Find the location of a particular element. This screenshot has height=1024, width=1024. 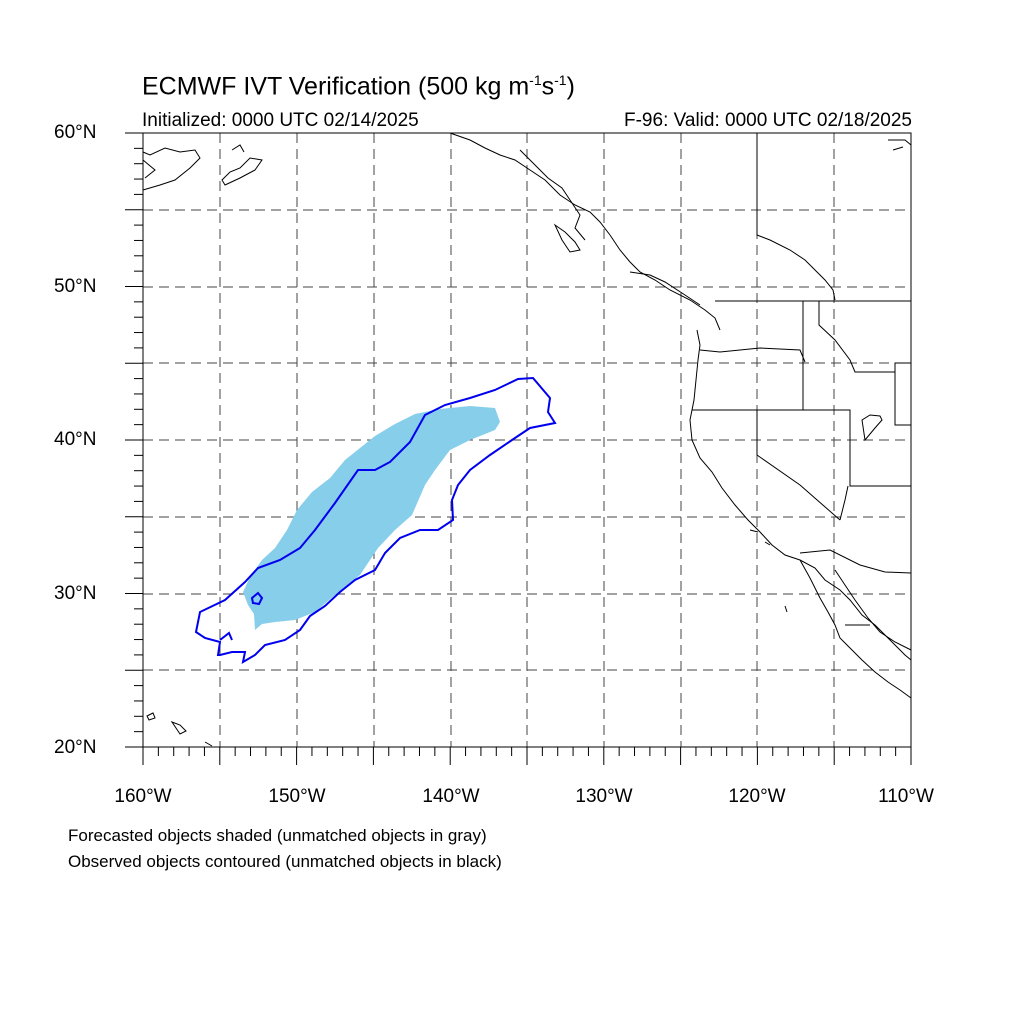

lon-label-110w: 110°W is located at coordinates (906, 796).